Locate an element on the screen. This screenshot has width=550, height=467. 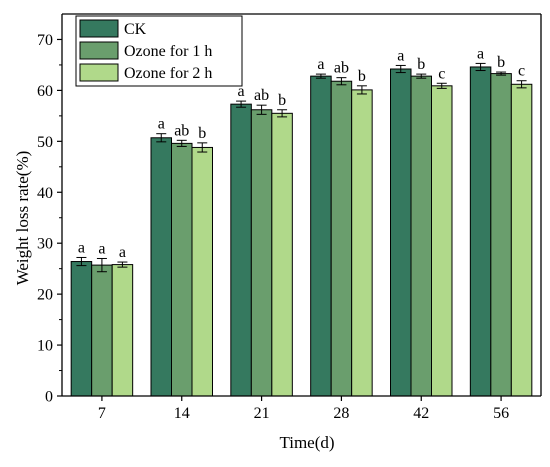
legend-label: Ozone for 1 h is located at coordinates (168, 51).